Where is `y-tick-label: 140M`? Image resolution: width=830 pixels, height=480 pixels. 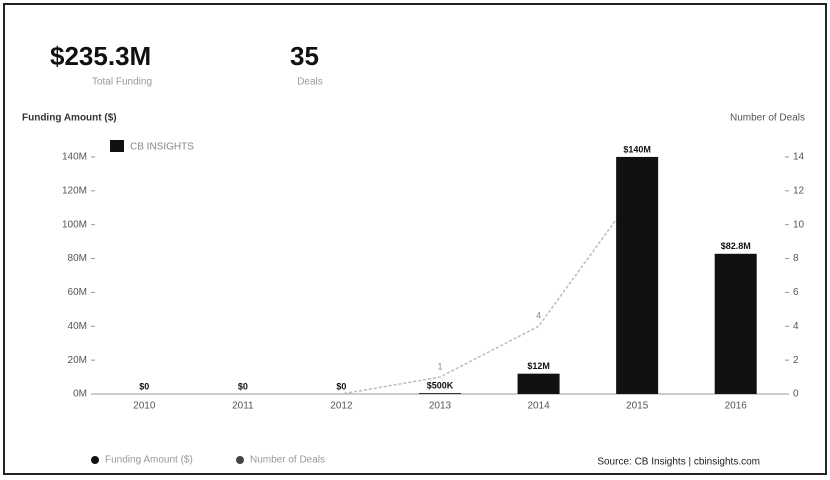
y-tick-label: 140M is located at coordinates (74, 157).